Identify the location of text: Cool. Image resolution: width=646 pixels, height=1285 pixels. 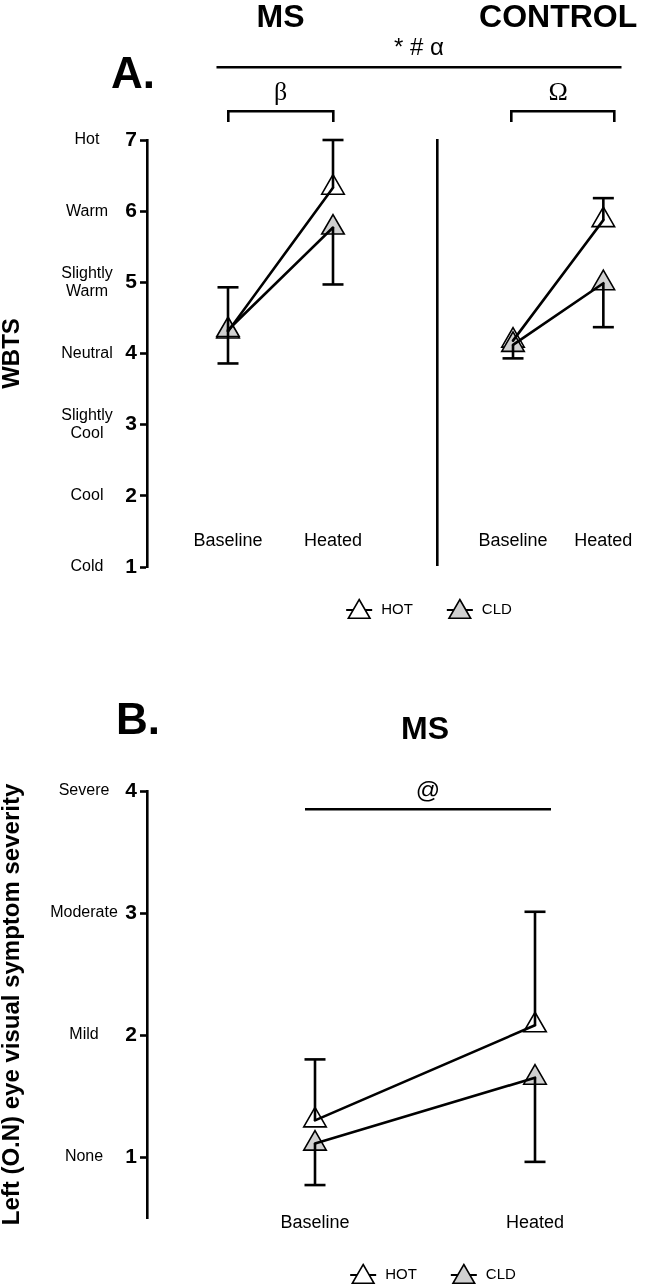
(87, 495).